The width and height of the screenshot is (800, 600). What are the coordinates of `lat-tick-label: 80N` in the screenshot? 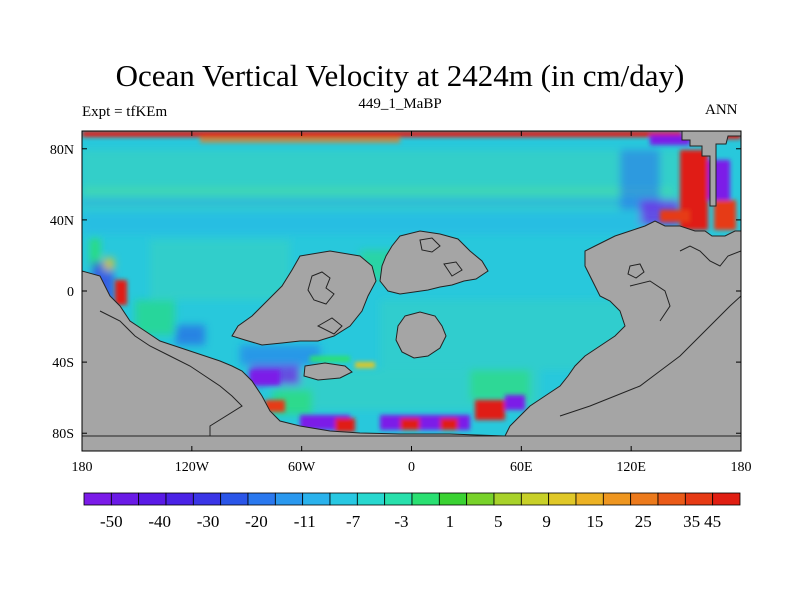 It's located at (62, 150).